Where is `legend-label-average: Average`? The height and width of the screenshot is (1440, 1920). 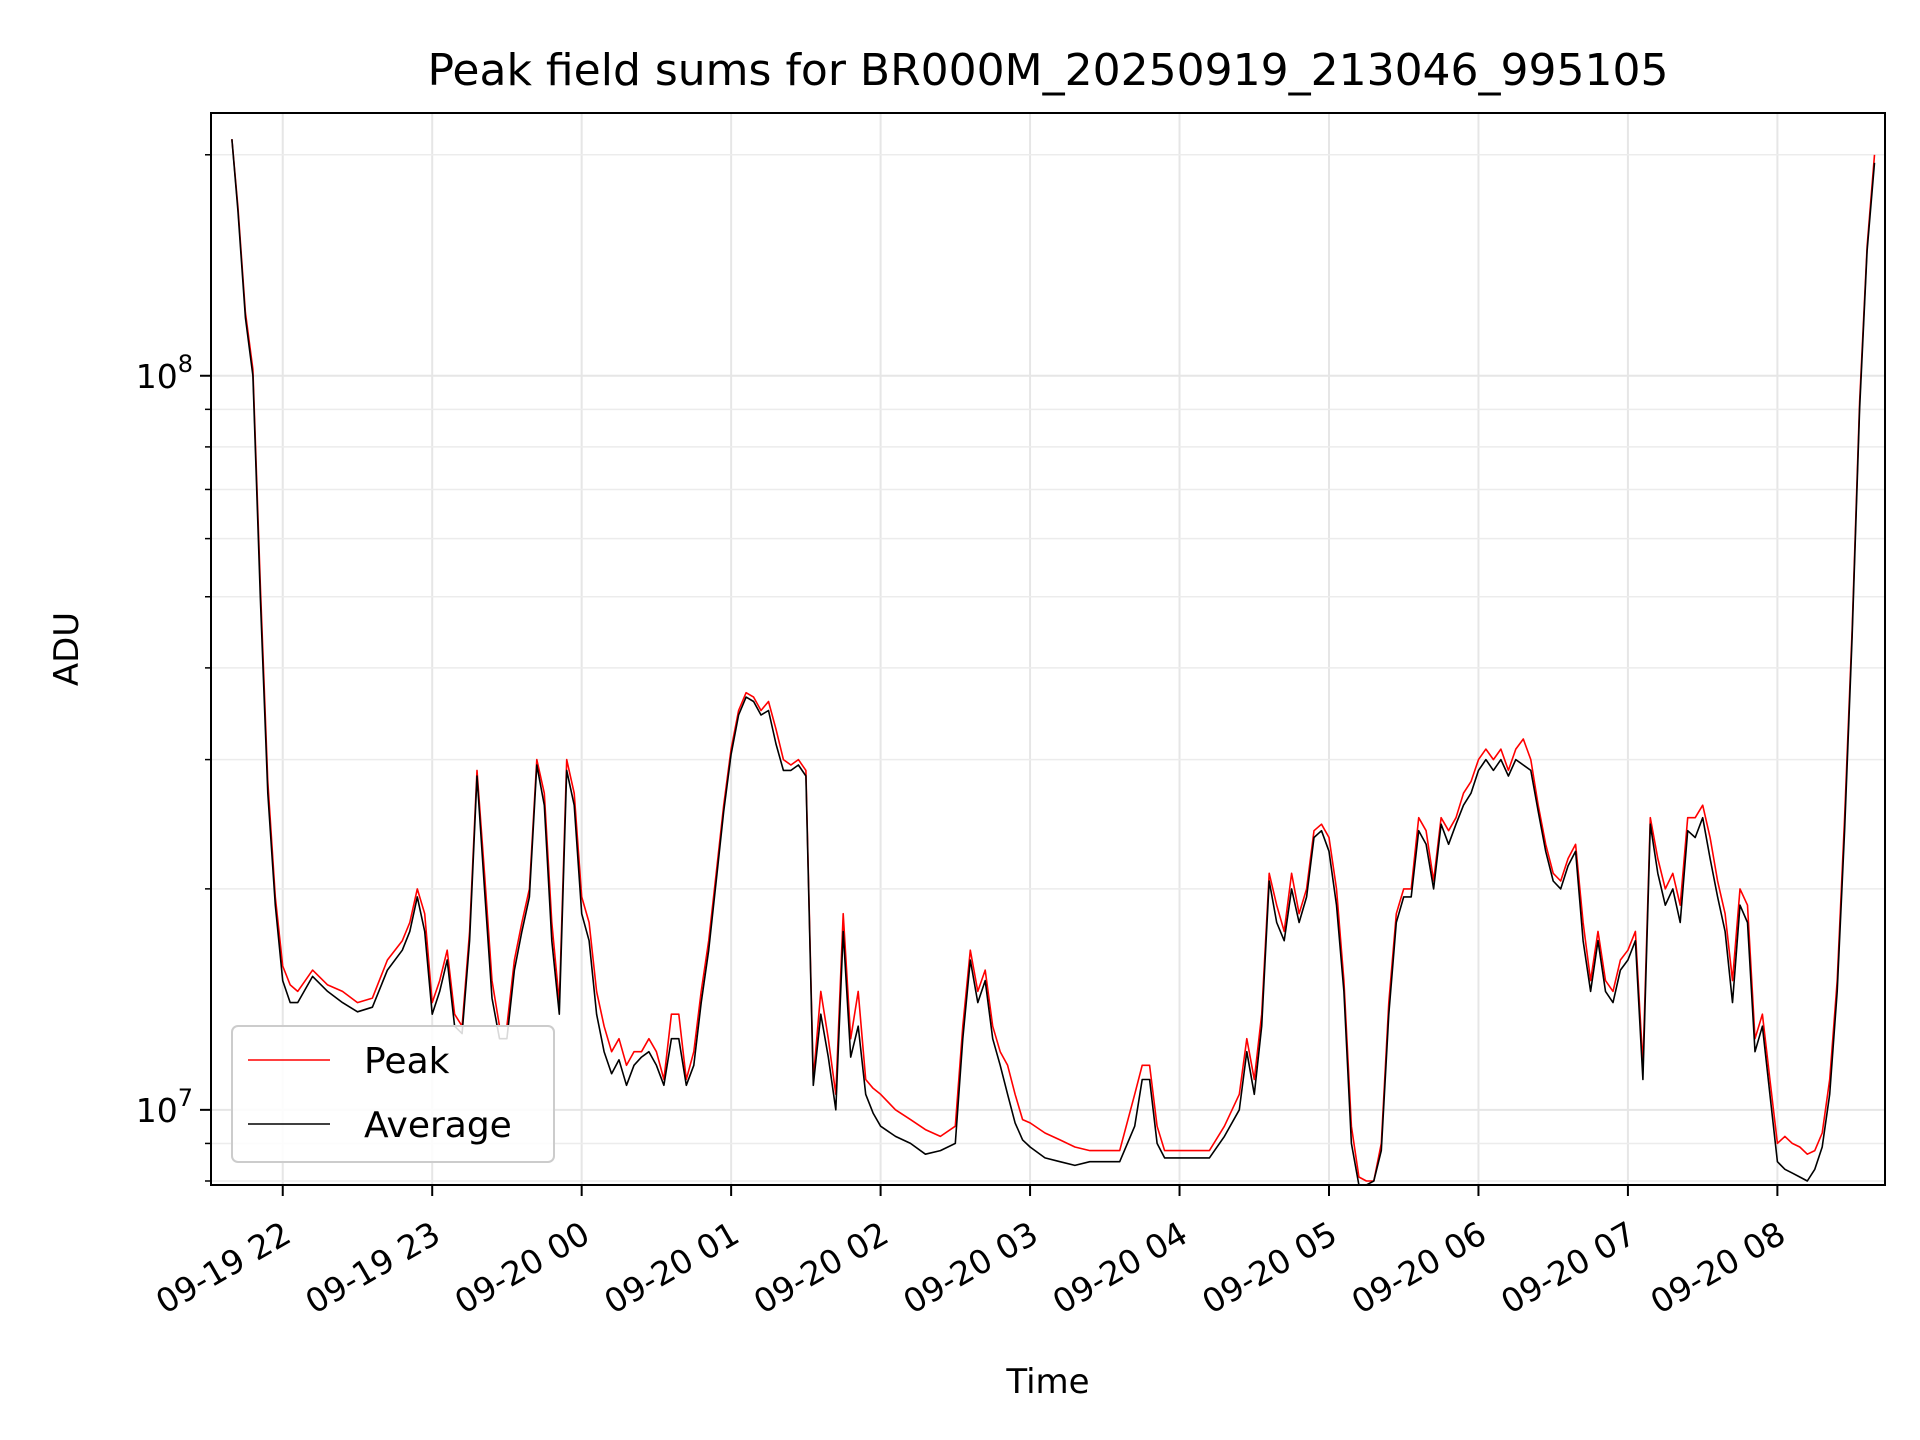 legend-label-average: Average is located at coordinates (438, 1125).